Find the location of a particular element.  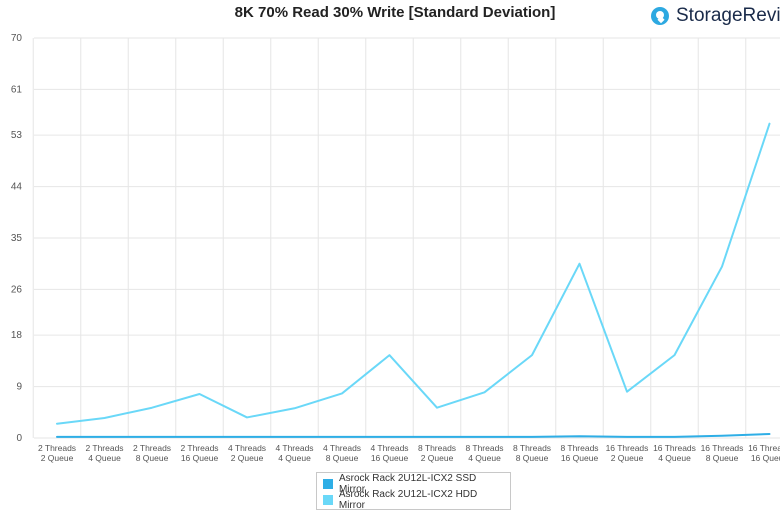

y-tick-label: 61 is located at coordinates (17, 89).